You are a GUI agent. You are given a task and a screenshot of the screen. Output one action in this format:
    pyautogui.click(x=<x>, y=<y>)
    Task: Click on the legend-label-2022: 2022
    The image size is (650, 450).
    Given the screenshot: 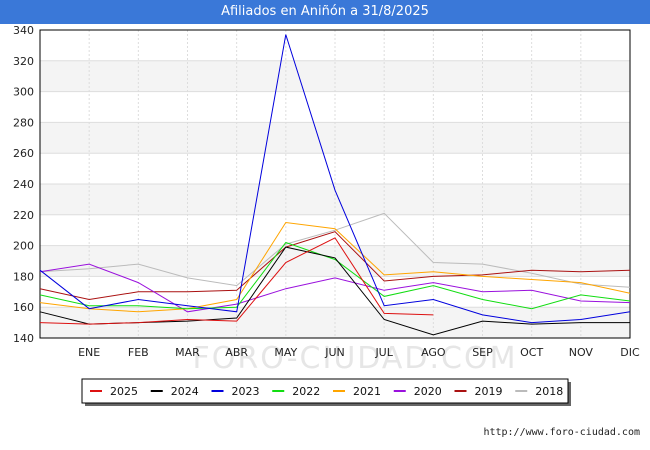 What is the action you would take?
    pyautogui.click(x=306, y=391)
    